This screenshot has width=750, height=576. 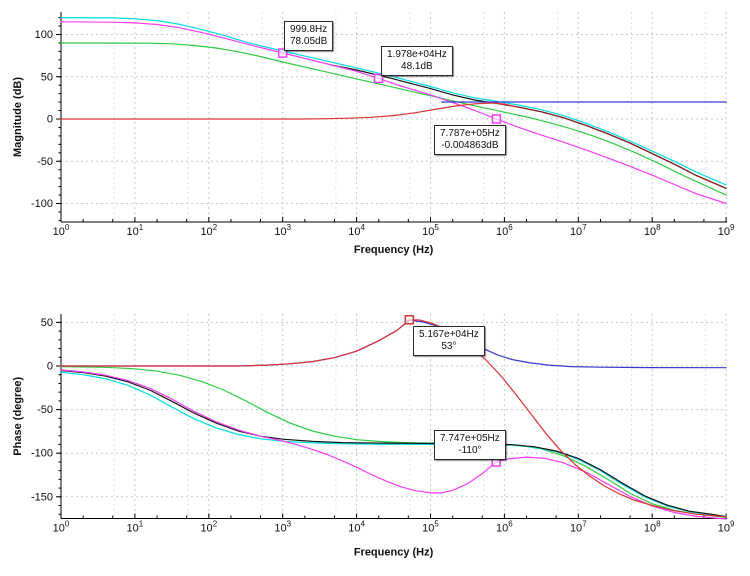 What do you see at coordinates (18, 415) in the screenshot?
I see `y-axis-title: Phase (degree)` at bounding box center [18, 415].